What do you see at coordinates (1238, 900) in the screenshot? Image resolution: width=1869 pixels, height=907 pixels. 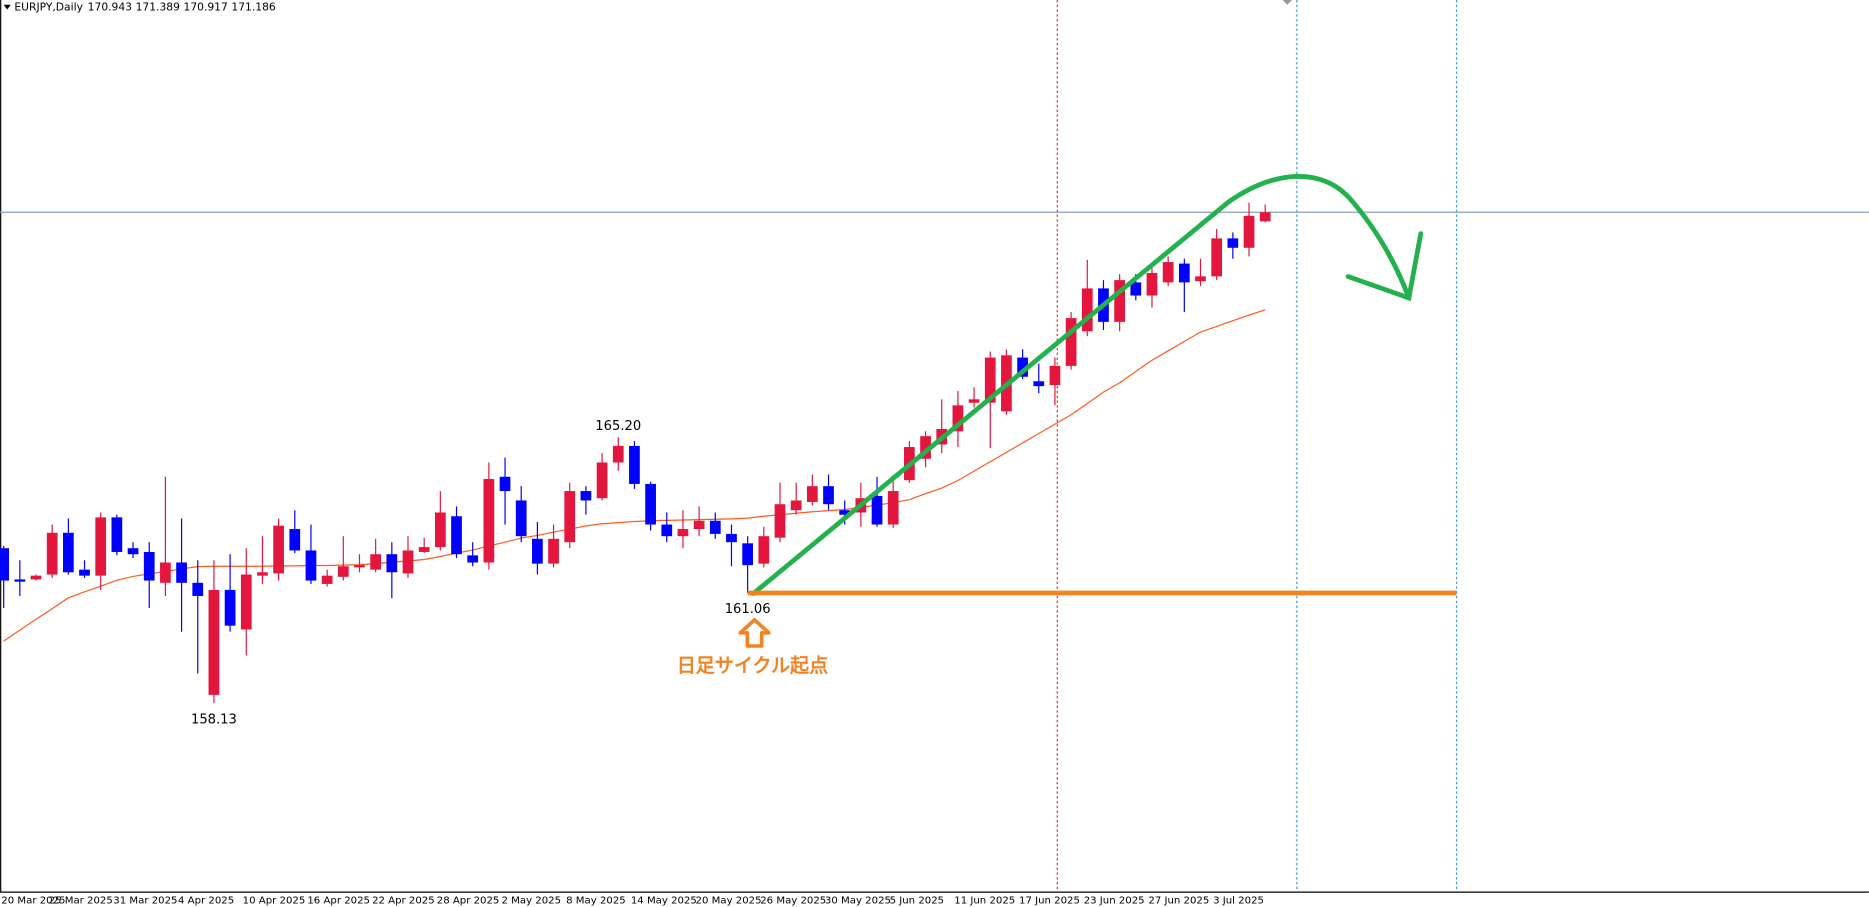 I see `x-tick-label: 3 Jul 2025` at bounding box center [1238, 900].